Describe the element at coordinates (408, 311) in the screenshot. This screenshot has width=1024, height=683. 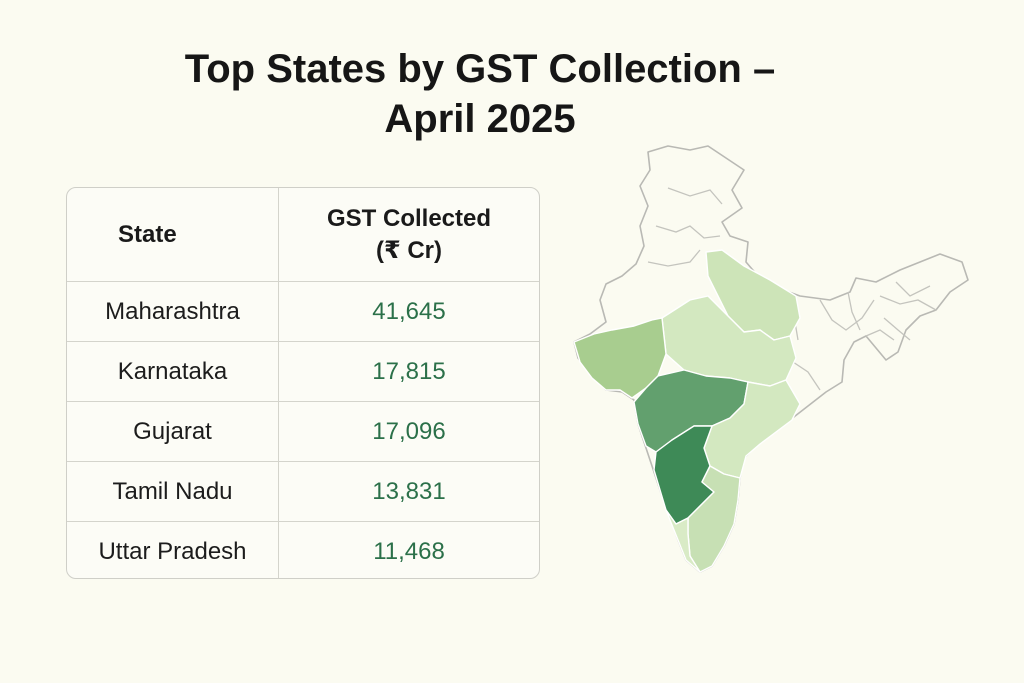
I see `gst-value-cell: 41,645` at that location.